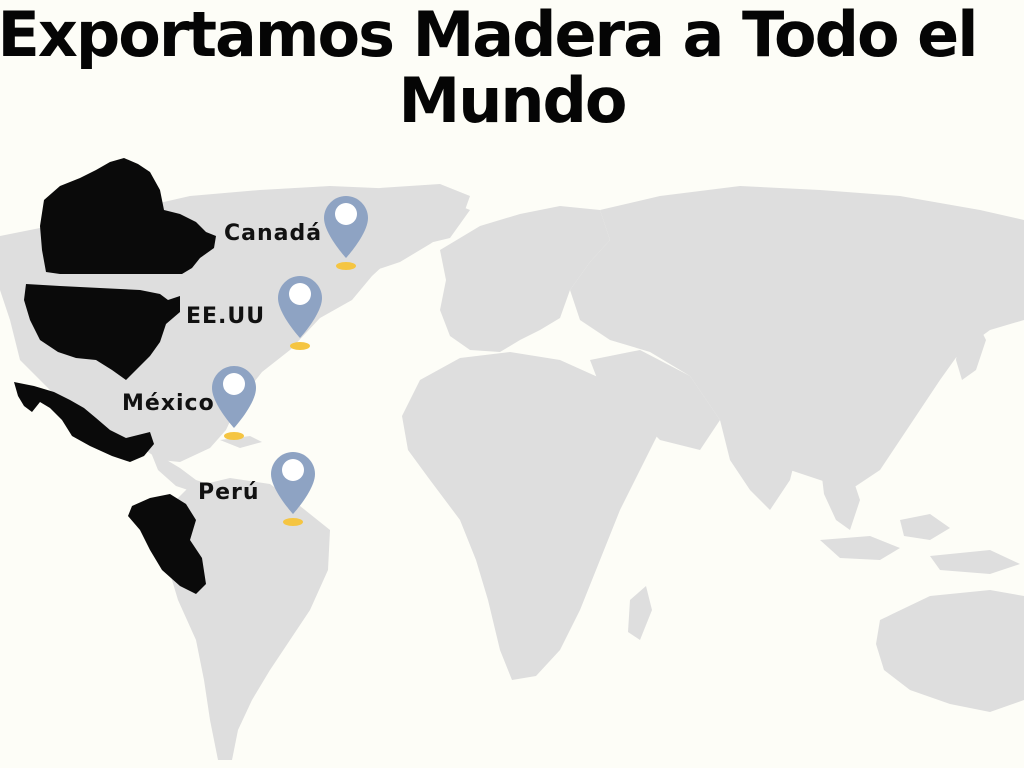 The width and height of the screenshot is (1024, 768). I want to click on title-line-2: Mundo, so click(513, 100).